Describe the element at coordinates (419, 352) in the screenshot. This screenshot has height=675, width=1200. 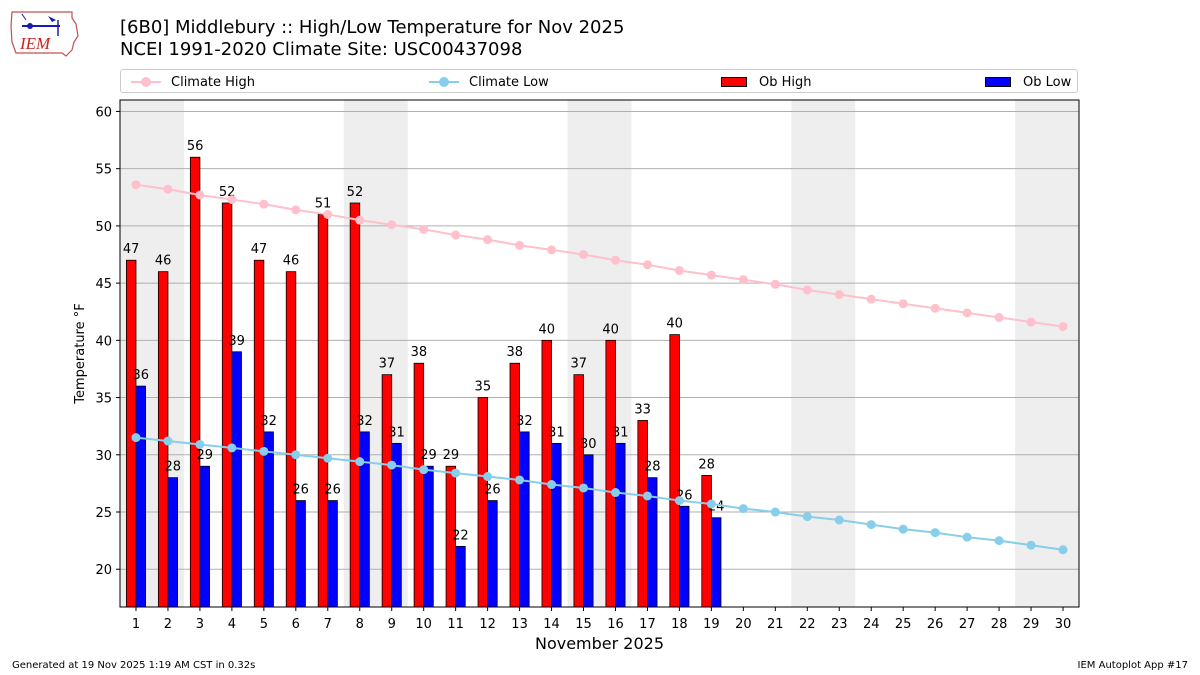
I see `ob-high-label: 38` at that location.